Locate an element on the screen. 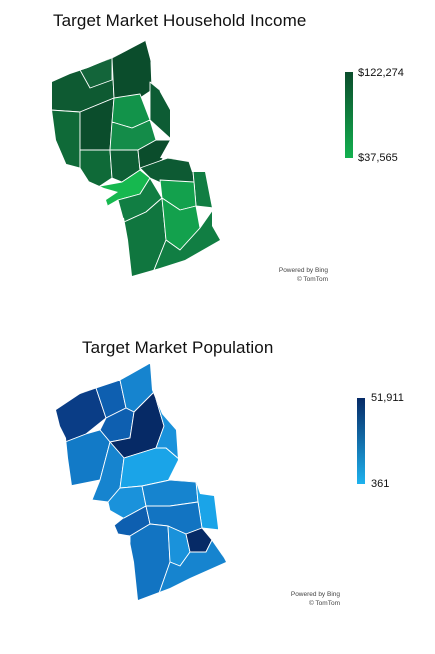 The image size is (435, 654). income-legend-max-label: $122,274 is located at coordinates (381, 73).